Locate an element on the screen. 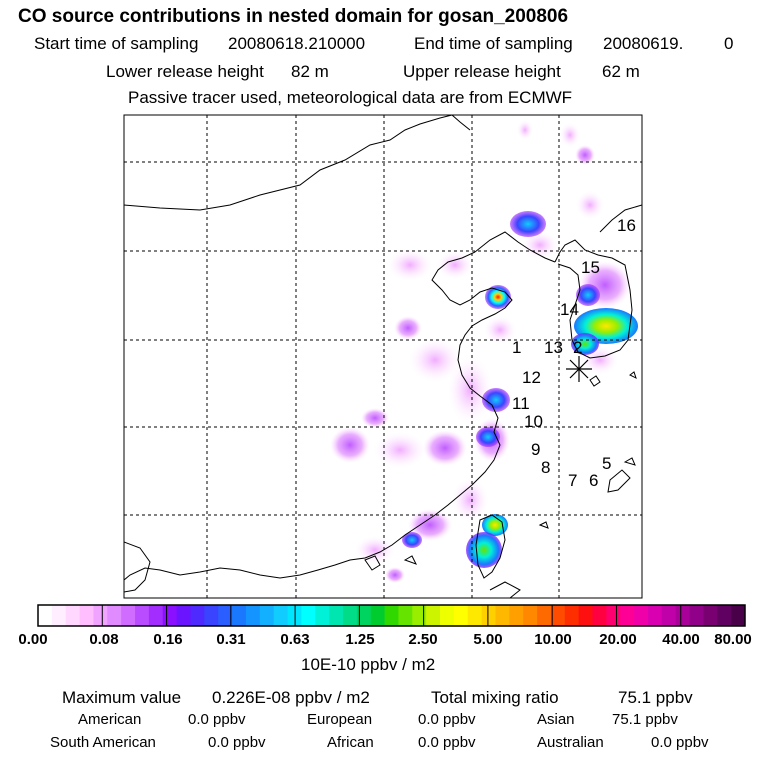  end-time-value: 20080619. is located at coordinates (643, 43).